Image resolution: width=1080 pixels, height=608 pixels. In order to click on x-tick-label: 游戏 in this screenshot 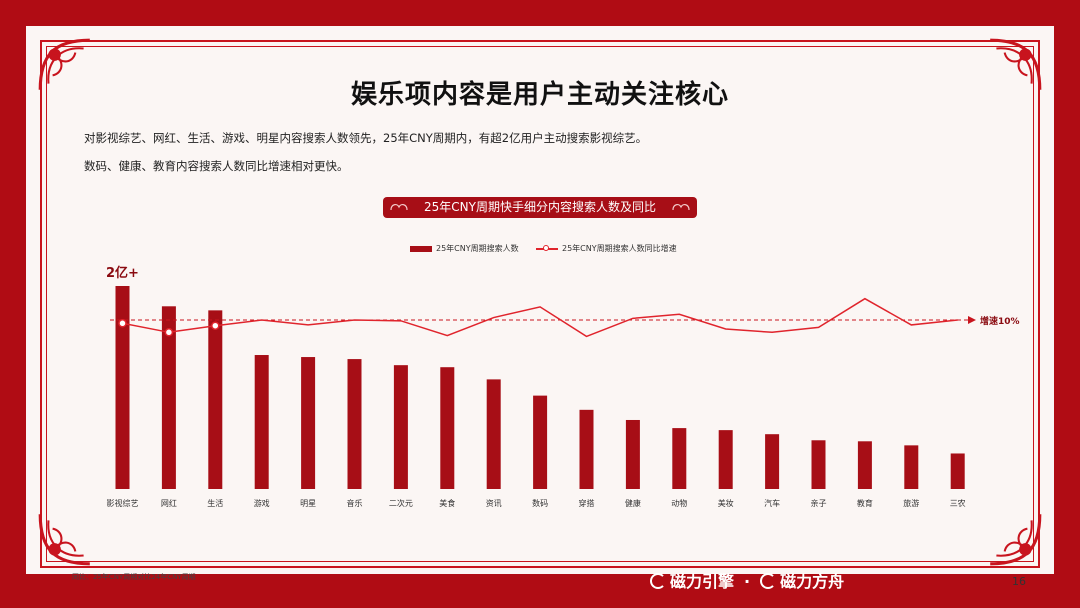, I will do `click(262, 503)`.